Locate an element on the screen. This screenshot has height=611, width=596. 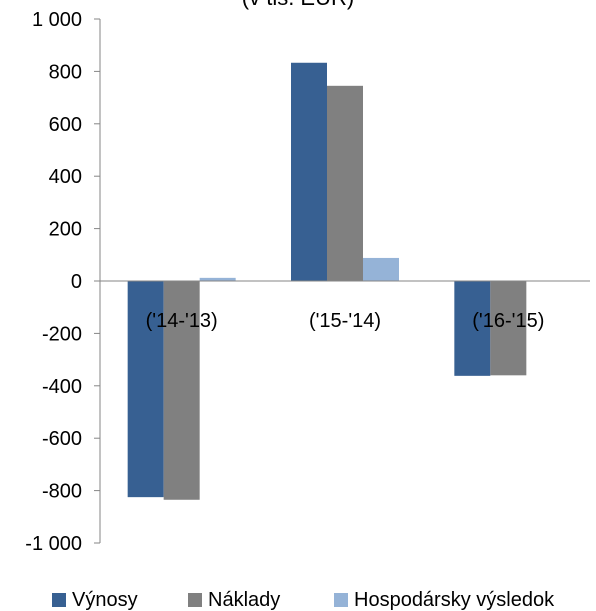
x-tick-label: ('16-'15) is located at coordinates (508, 321).